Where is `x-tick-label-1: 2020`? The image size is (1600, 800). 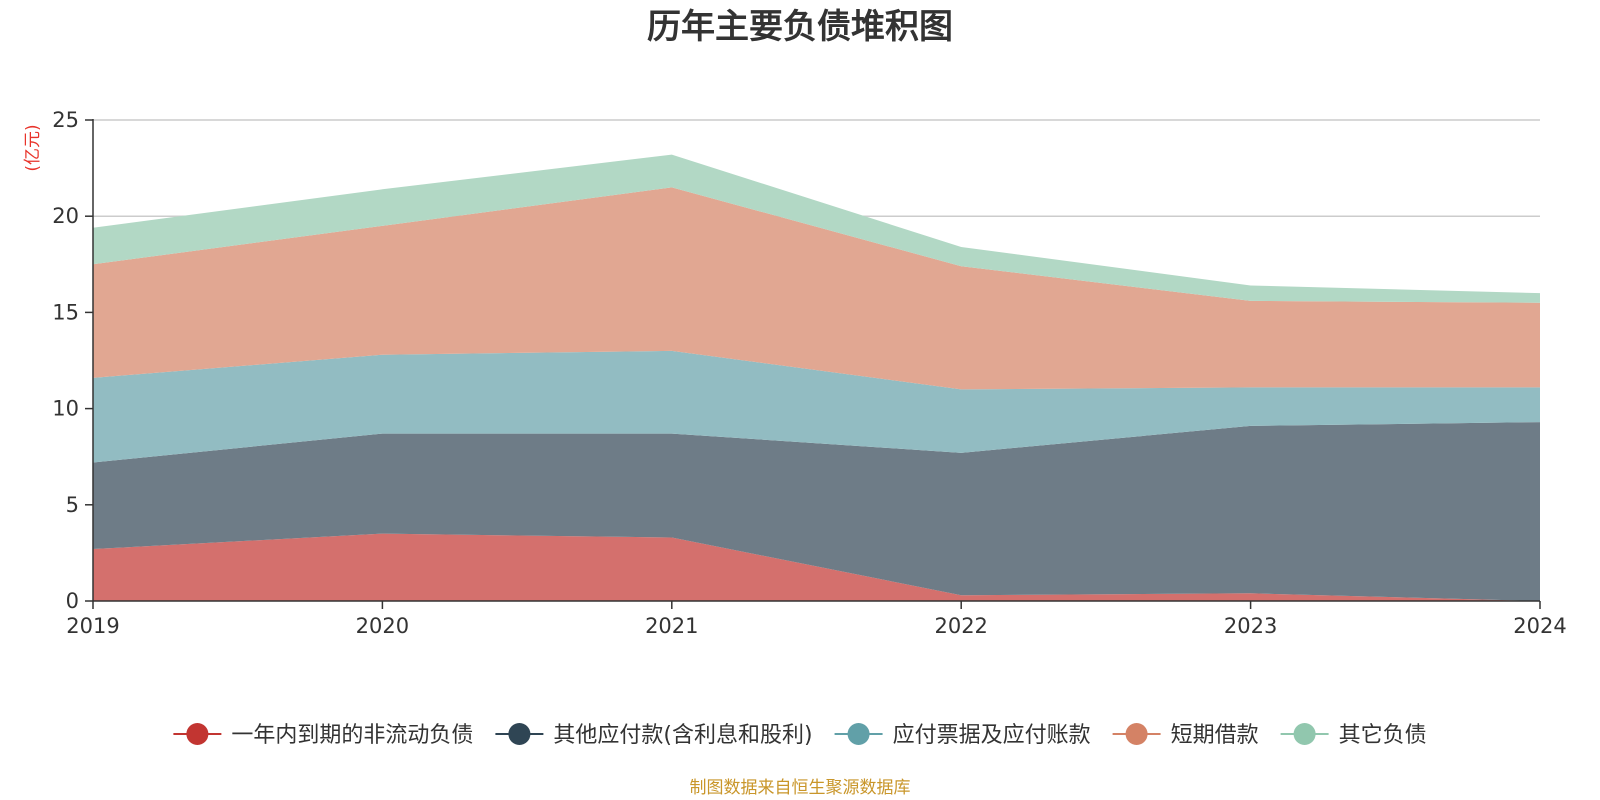
x-tick-label-1: 2020 is located at coordinates (382, 626).